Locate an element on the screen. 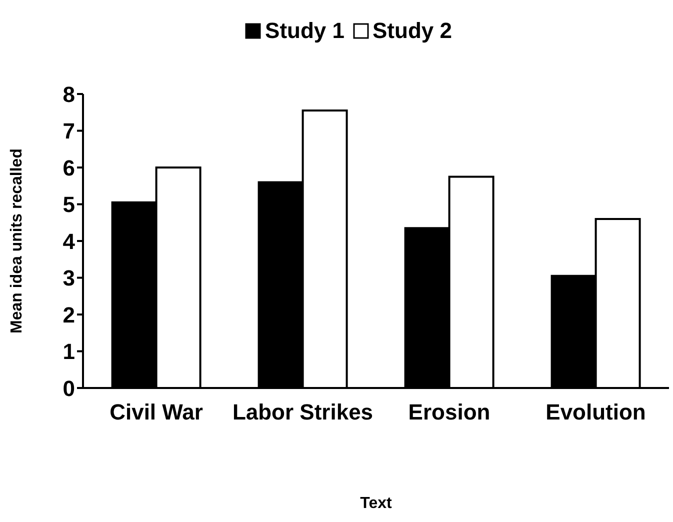 This screenshot has height=522, width=673. y-tick-label: 8 is located at coordinates (68, 94).